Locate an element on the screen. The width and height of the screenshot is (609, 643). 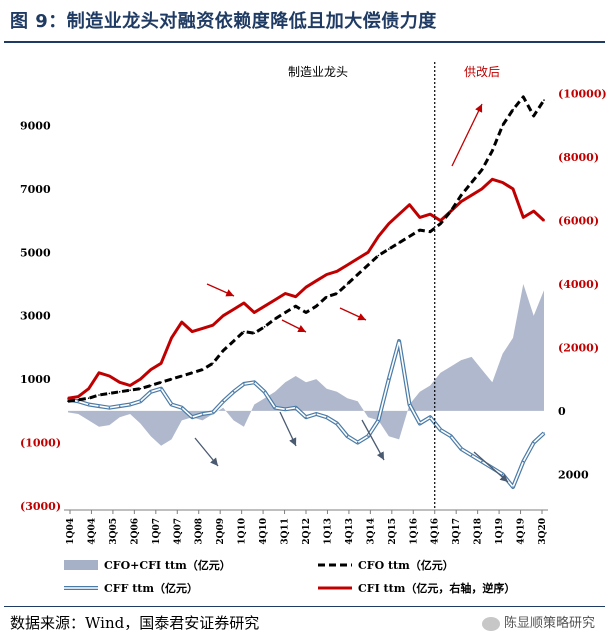
x-tick-label: 4Q04 is located at coordinates (92, 531).